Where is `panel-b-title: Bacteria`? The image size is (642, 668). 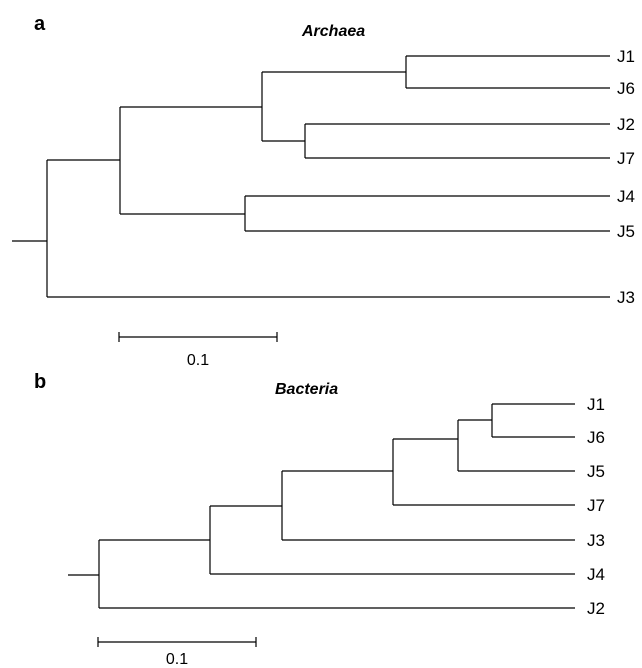
panel-b-title: Bacteria is located at coordinates (306, 389).